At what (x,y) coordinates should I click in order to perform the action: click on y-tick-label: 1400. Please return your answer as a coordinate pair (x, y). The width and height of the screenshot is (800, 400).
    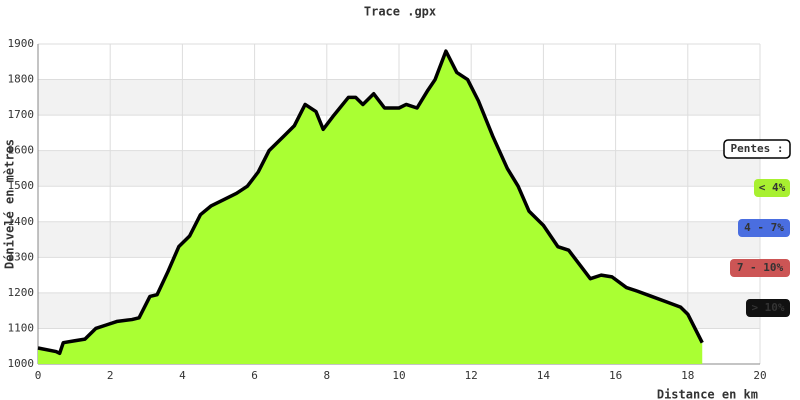
    Looking at the image, I should click on (21, 221).